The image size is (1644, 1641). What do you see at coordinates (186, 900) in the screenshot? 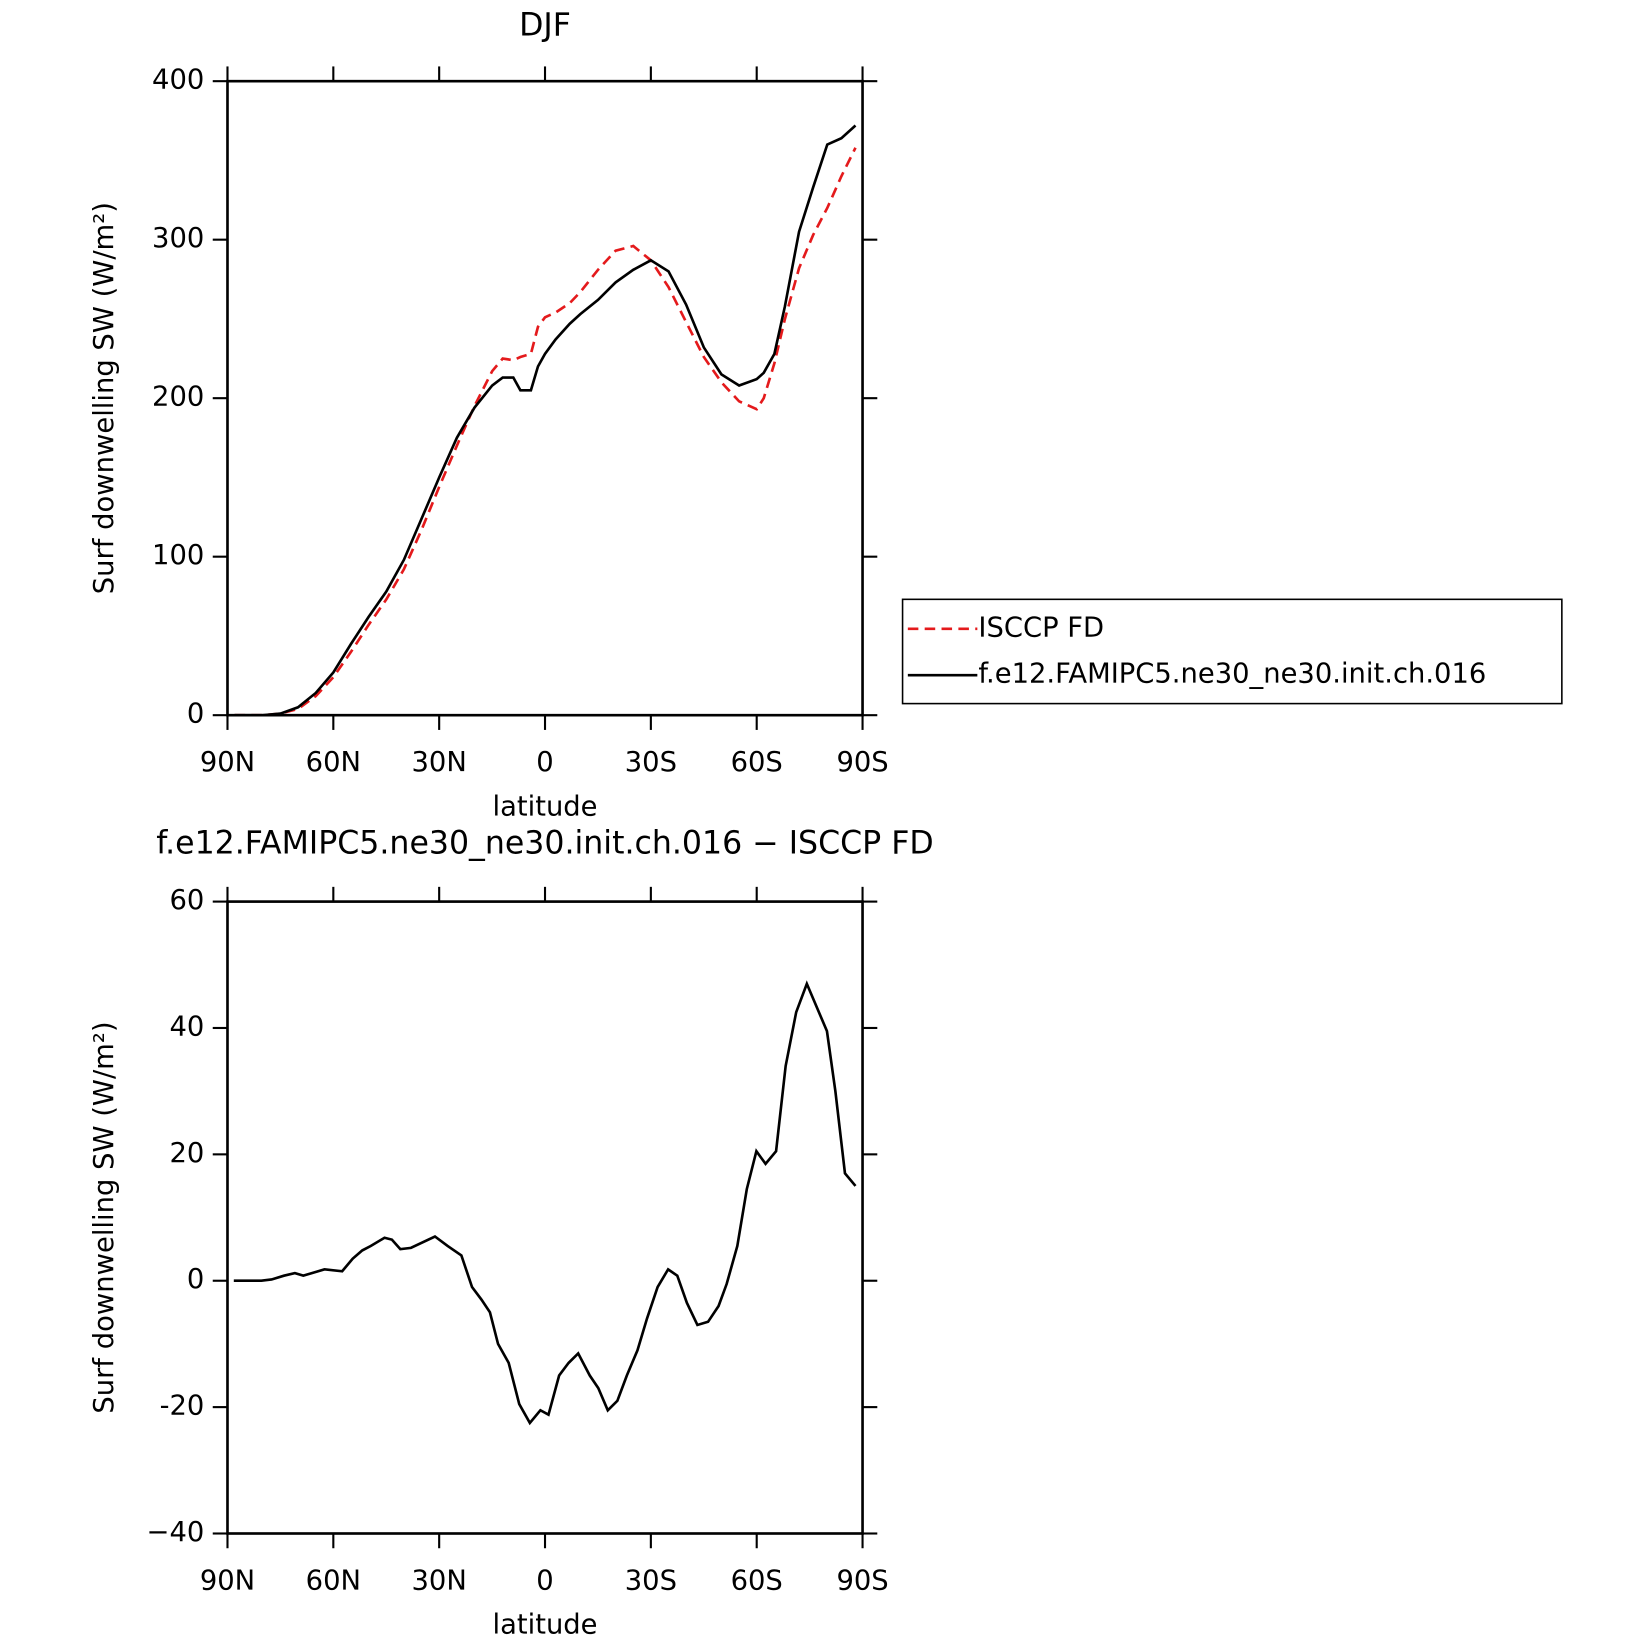
I see `y-tick-label: 60` at bounding box center [186, 900].